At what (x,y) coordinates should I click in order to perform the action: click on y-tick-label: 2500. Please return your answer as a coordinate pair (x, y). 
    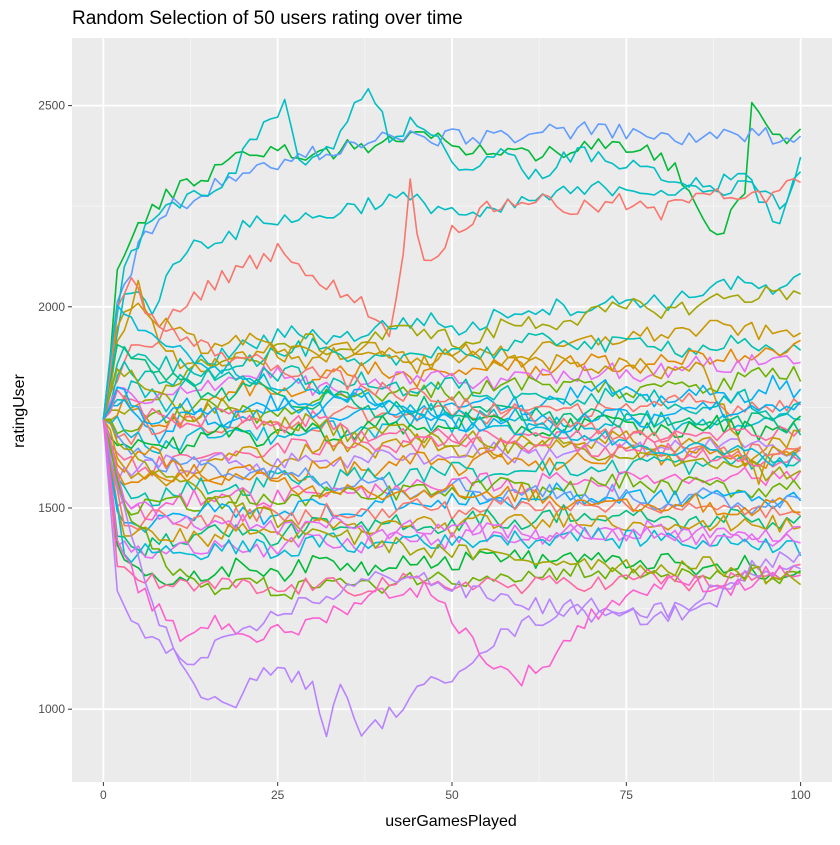
    Looking at the image, I should click on (51, 106).